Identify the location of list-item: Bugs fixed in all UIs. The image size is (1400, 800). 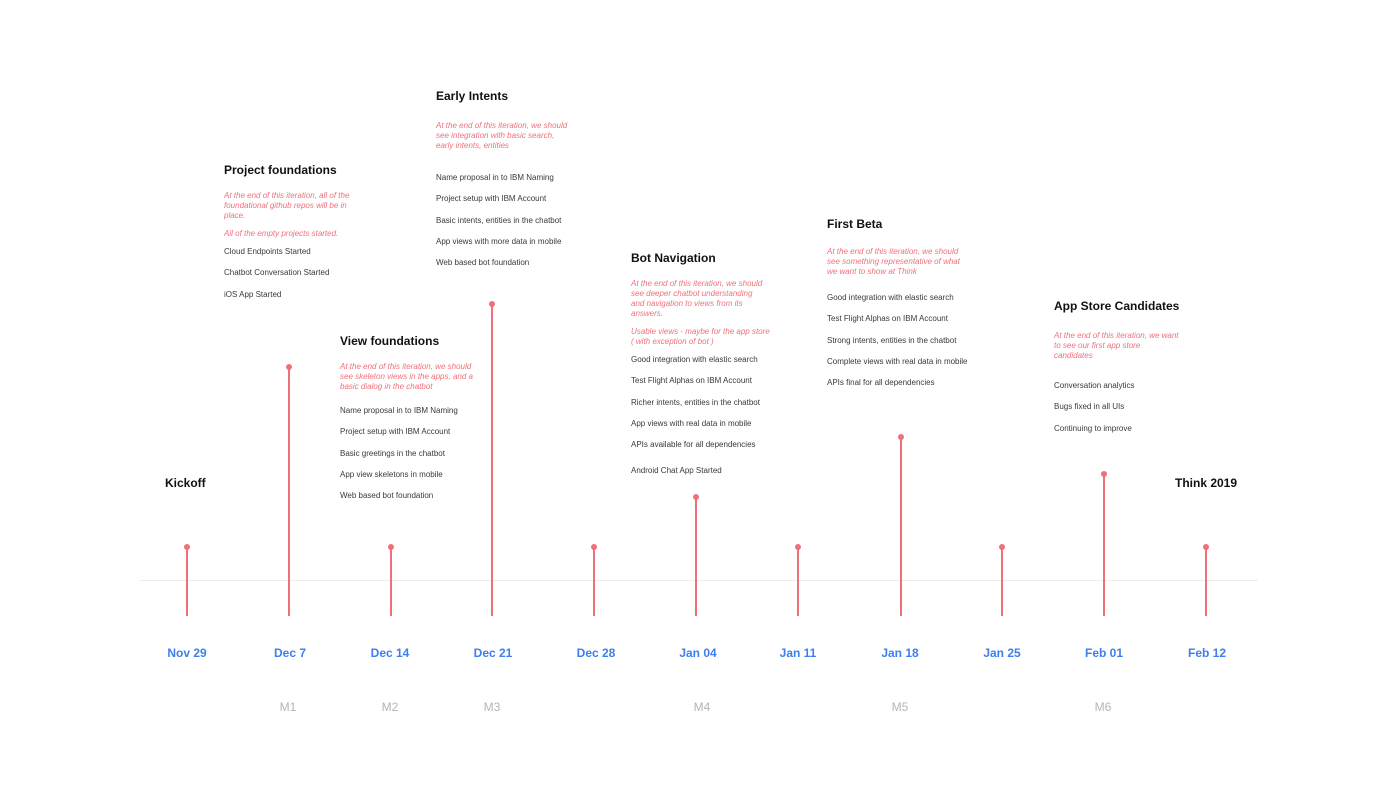
(1089, 407).